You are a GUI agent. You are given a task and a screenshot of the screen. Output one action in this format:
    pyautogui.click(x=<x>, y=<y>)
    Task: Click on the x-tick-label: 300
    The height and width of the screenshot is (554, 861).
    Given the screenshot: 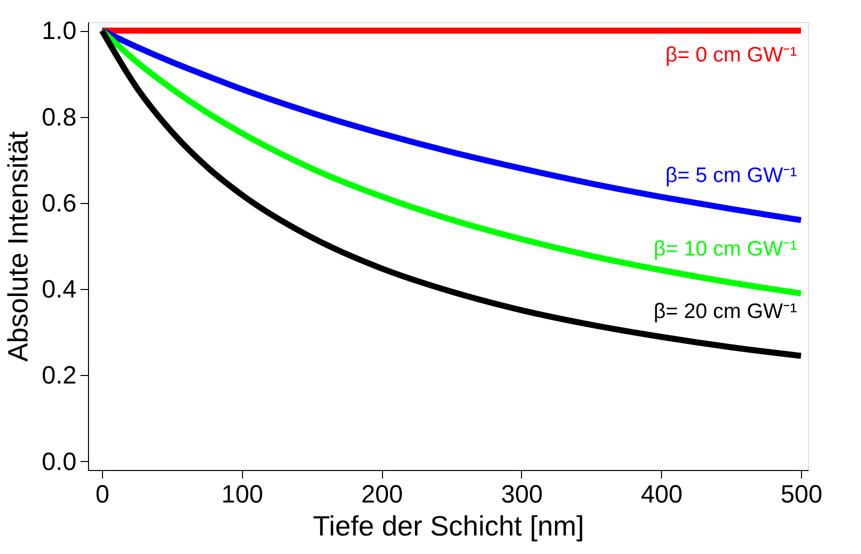 What is the action you would take?
    pyautogui.click(x=522, y=494)
    